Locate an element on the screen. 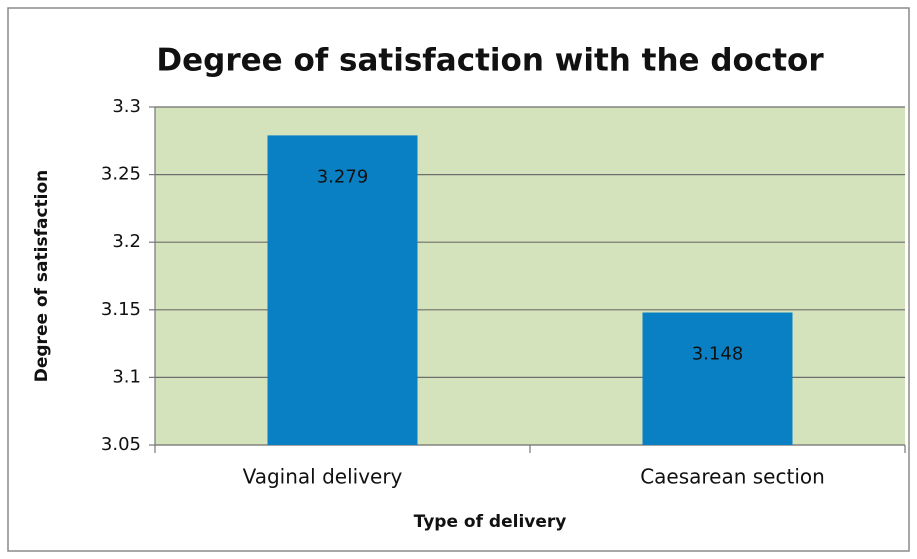  x-tick-label: Caesarean section is located at coordinates (732, 477).